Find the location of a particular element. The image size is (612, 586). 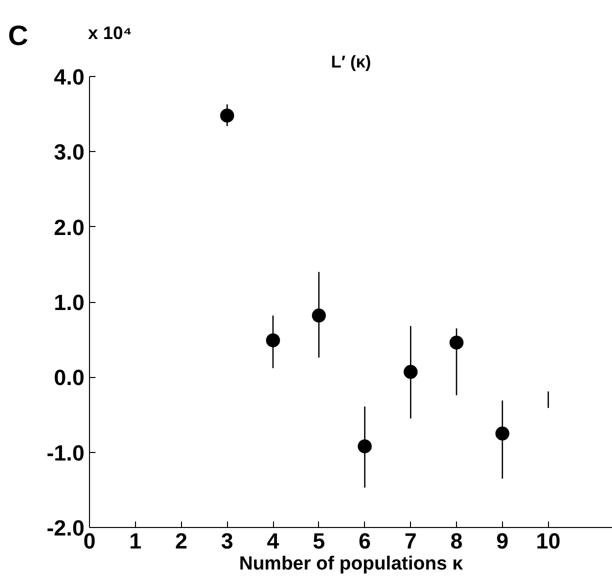

text: C is located at coordinates (18, 35).